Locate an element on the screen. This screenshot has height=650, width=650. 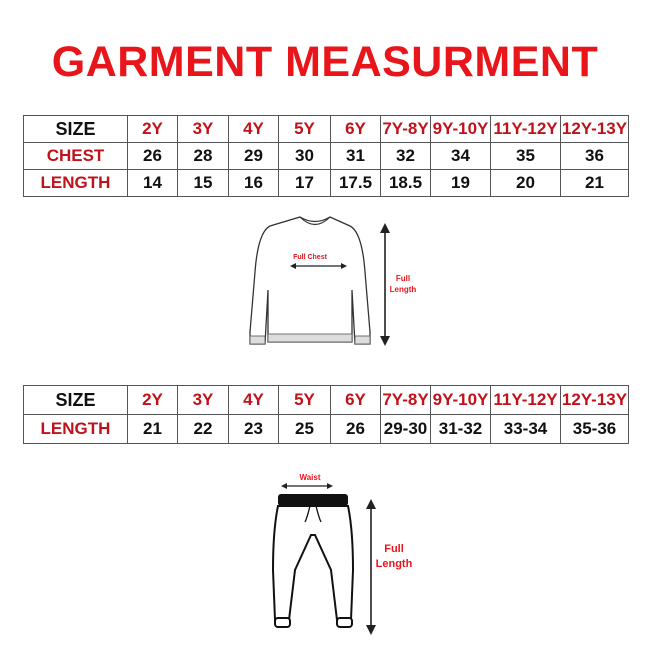
row-label: CHEST is located at coordinates (75, 156).